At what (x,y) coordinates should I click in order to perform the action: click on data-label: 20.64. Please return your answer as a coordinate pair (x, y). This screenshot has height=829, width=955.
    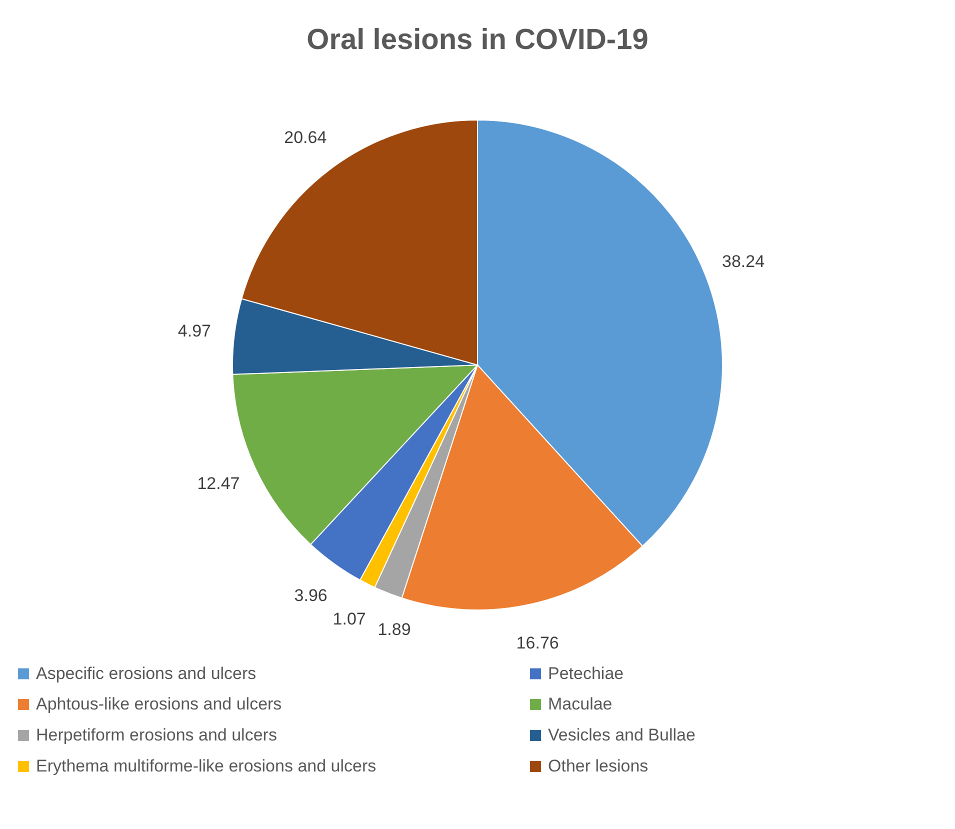
    Looking at the image, I should click on (305, 137).